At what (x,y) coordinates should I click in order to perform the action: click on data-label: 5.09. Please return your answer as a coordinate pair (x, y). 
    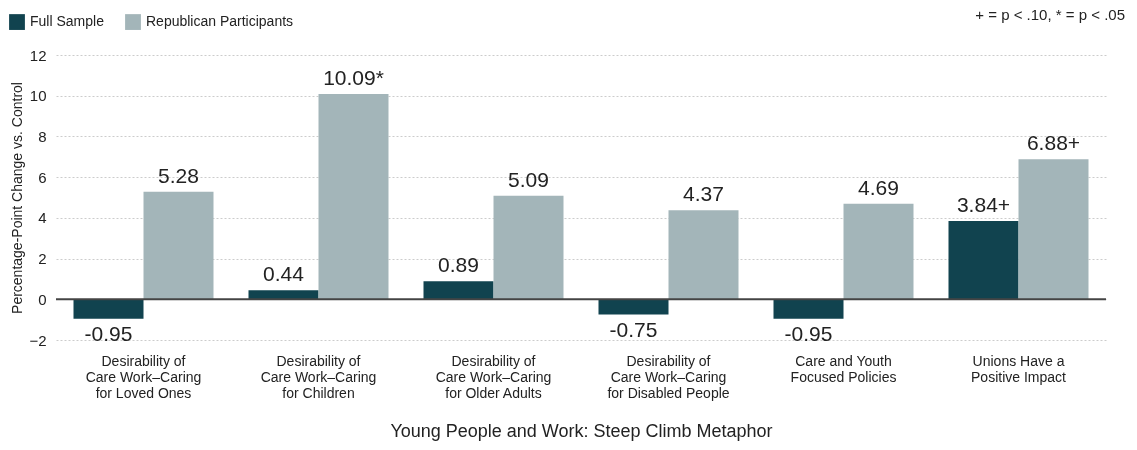
    Looking at the image, I should click on (528, 179).